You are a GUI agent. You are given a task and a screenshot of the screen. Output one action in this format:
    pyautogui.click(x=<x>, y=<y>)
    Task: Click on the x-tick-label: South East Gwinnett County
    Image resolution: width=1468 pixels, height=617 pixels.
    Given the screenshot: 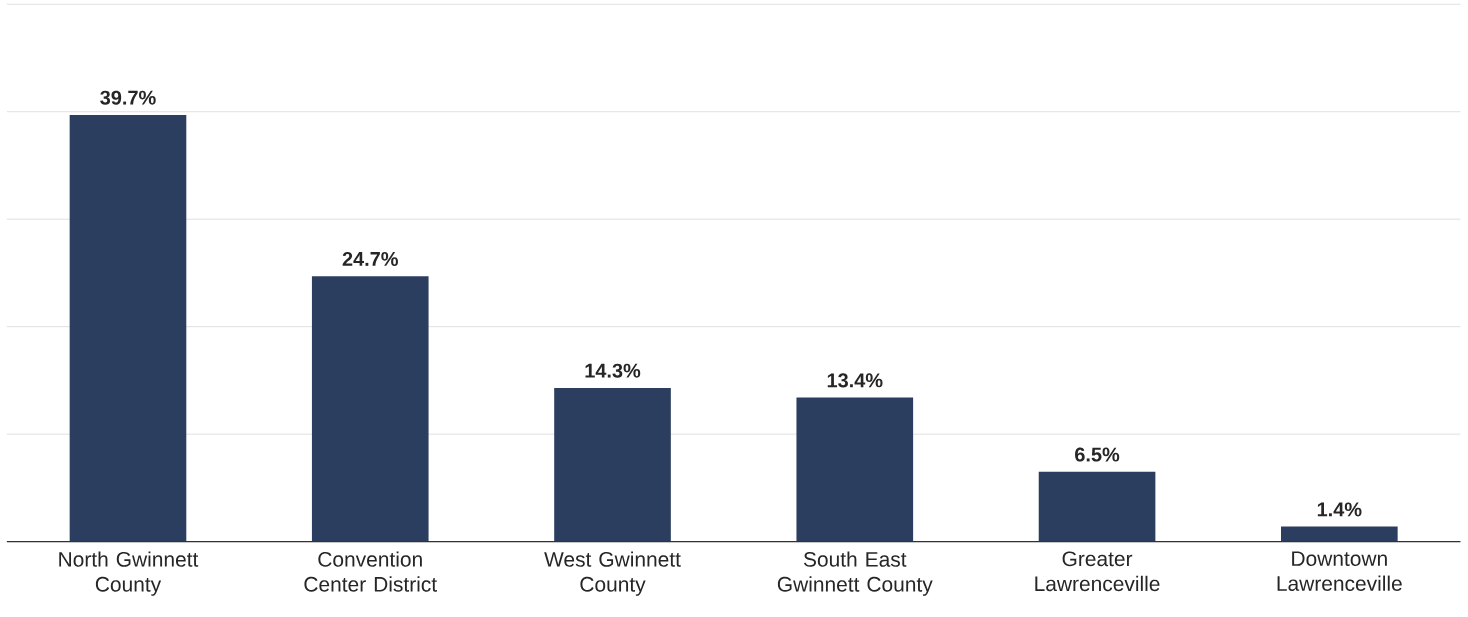 What is the action you would take?
    pyautogui.click(x=855, y=573)
    